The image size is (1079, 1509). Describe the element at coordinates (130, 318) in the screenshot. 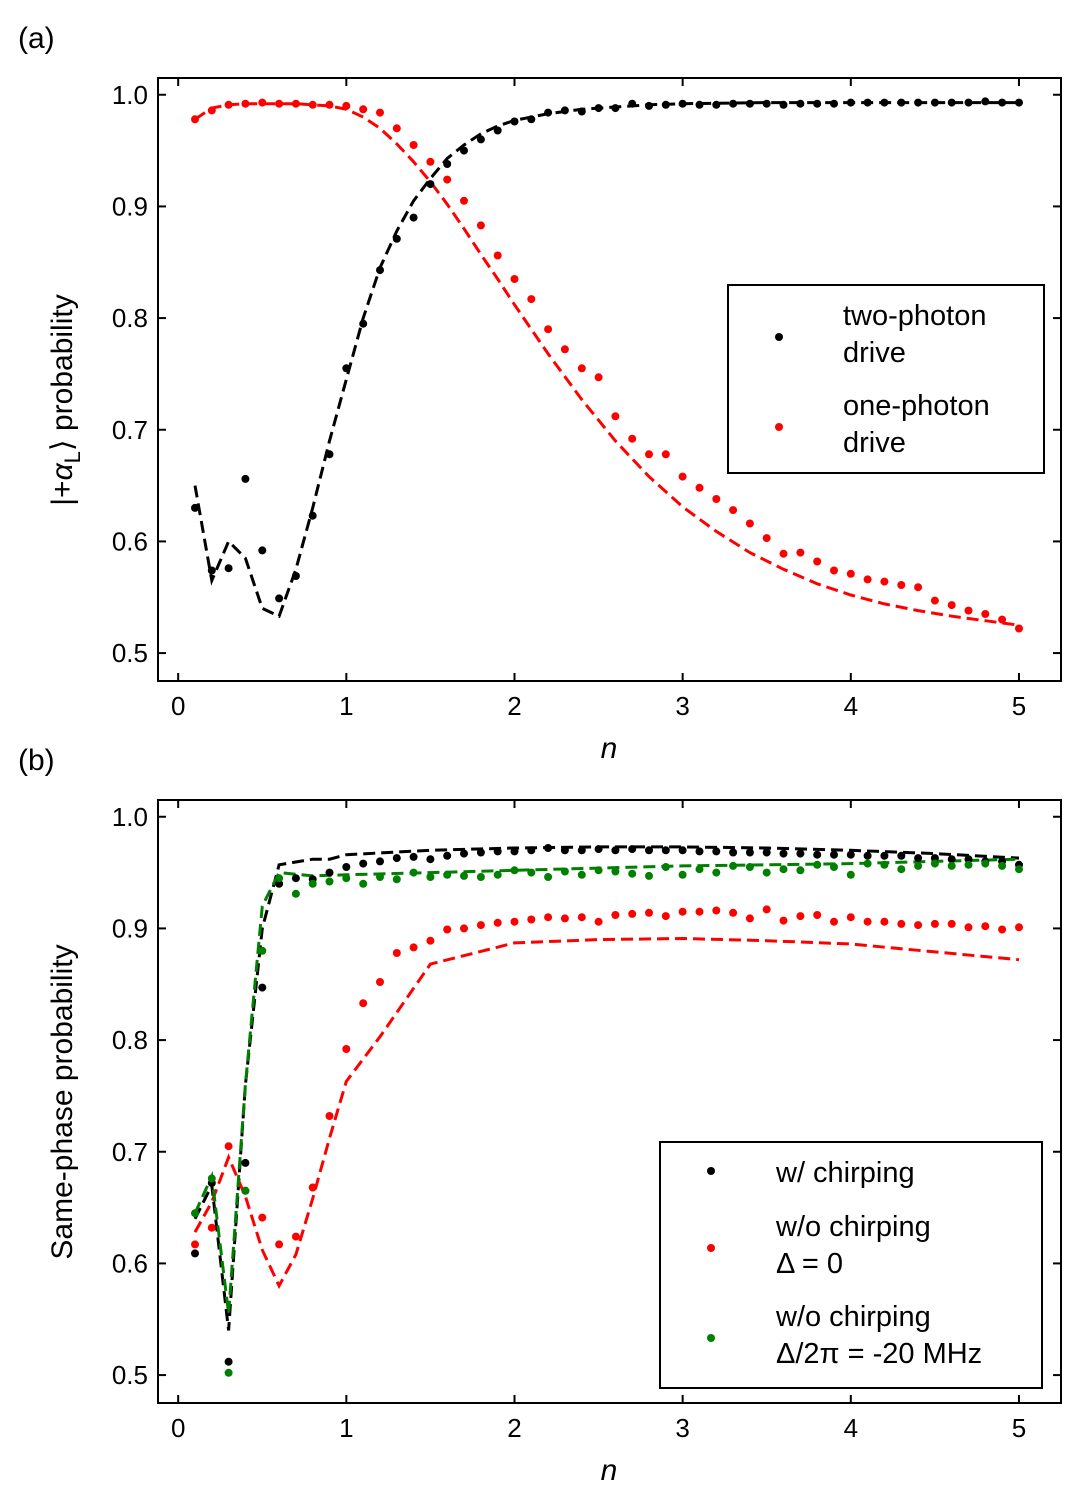

I see `panel-a-ytick-label: 0.8` at that location.